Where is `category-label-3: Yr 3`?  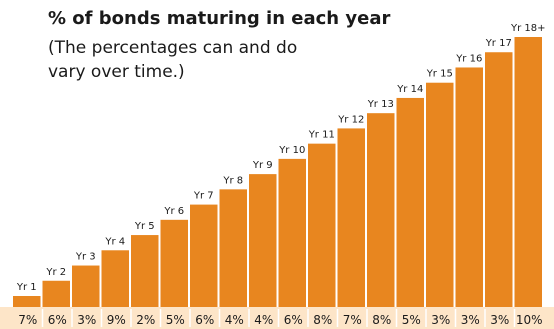 category-label-3: Yr 3 is located at coordinates (85, 257).